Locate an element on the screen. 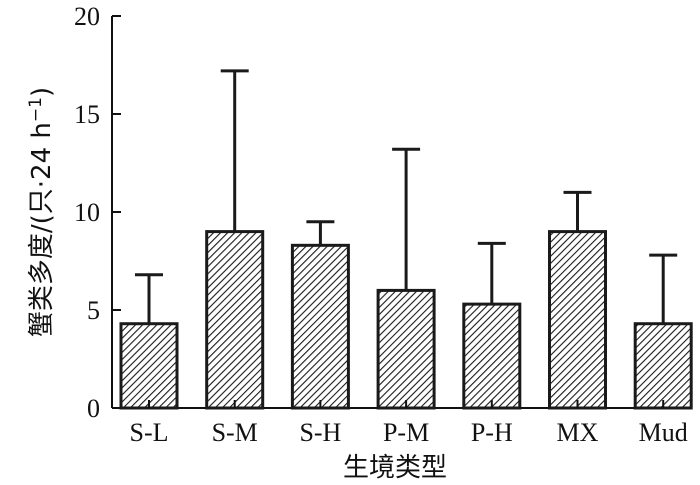 The image size is (700, 485). y-axis-title-sup: −1 is located at coordinates (36, 109).